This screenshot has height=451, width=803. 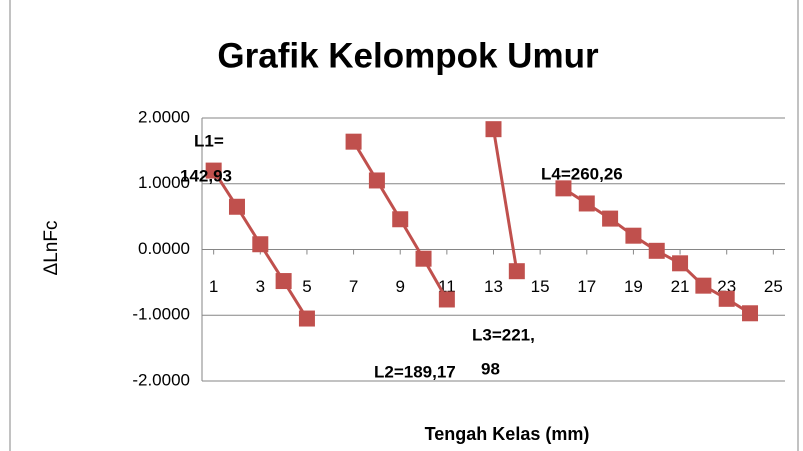 I want to click on x-tick-label: 15, so click(x=540, y=286).